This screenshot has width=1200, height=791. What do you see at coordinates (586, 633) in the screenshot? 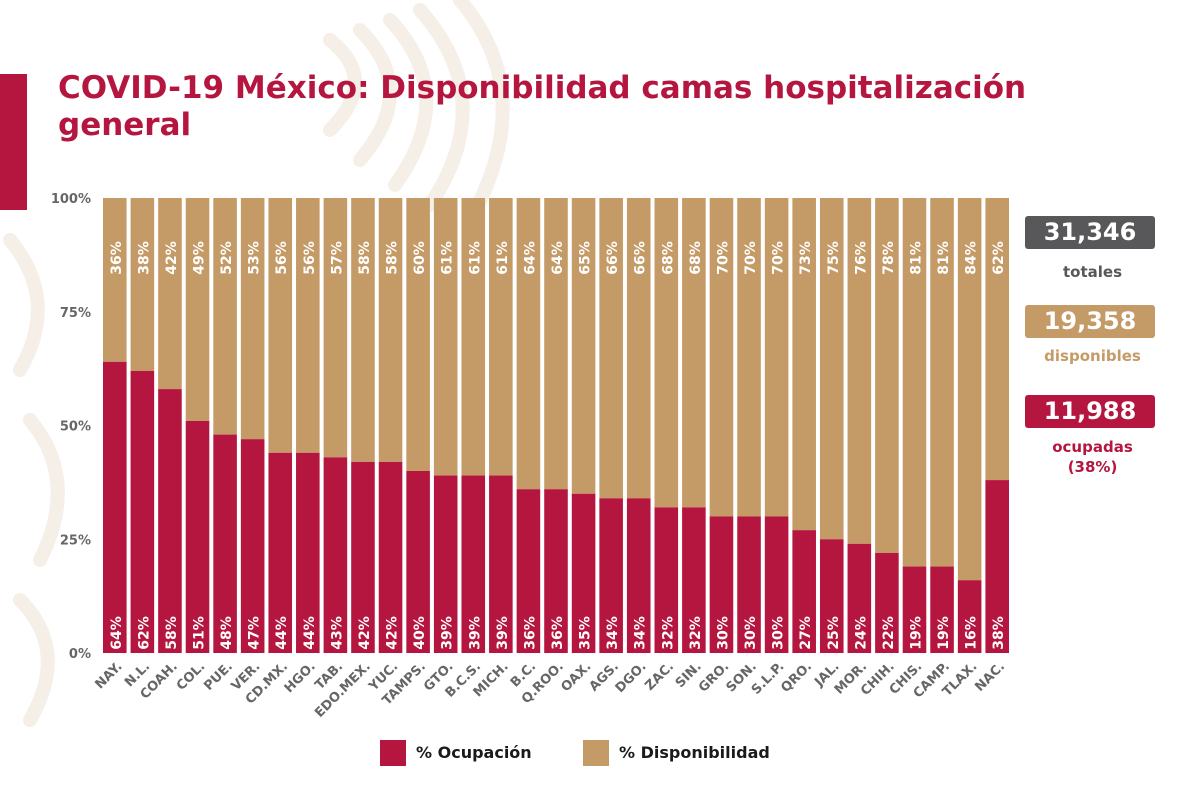
I see `data-label-ocupacion: 35%` at bounding box center [586, 633].